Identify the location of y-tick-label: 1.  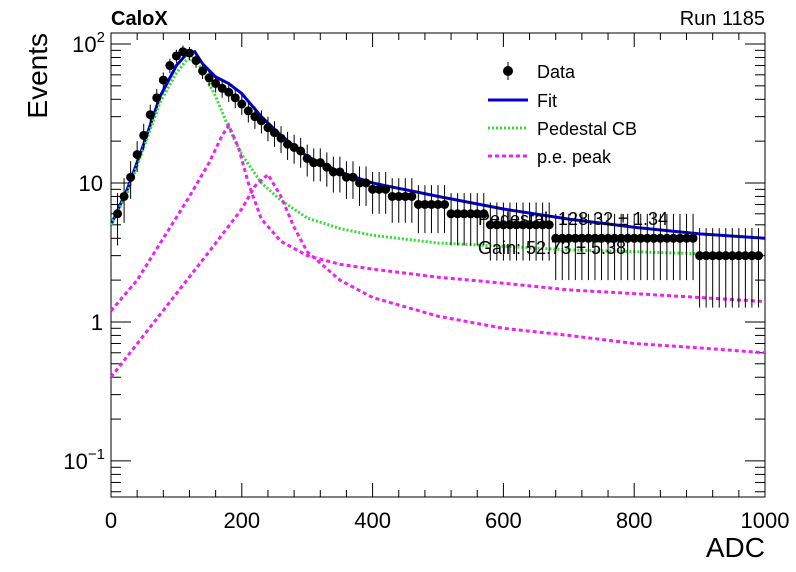
(97, 322).